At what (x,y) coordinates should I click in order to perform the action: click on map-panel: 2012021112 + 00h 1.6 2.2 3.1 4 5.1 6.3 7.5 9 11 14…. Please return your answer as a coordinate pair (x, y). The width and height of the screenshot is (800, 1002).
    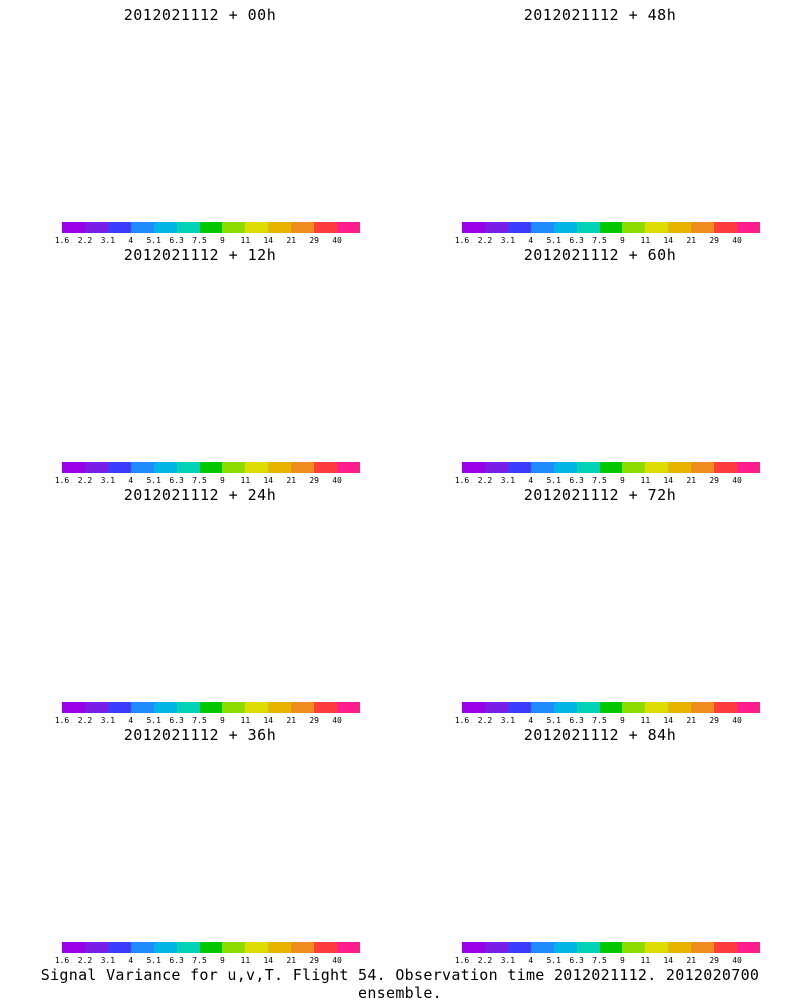
    Looking at the image, I should click on (200, 122).